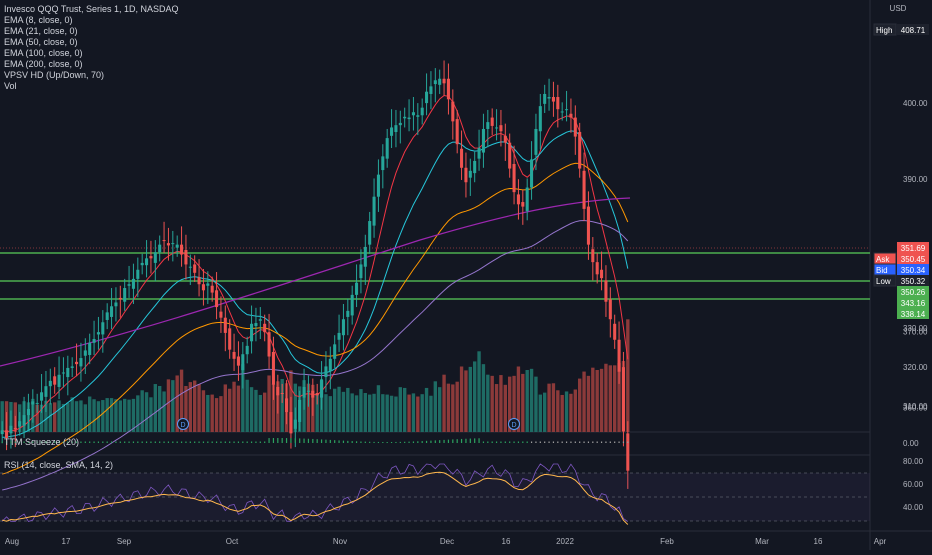 The image size is (932, 555). I want to click on time-tick-label: Nov, so click(340, 541).